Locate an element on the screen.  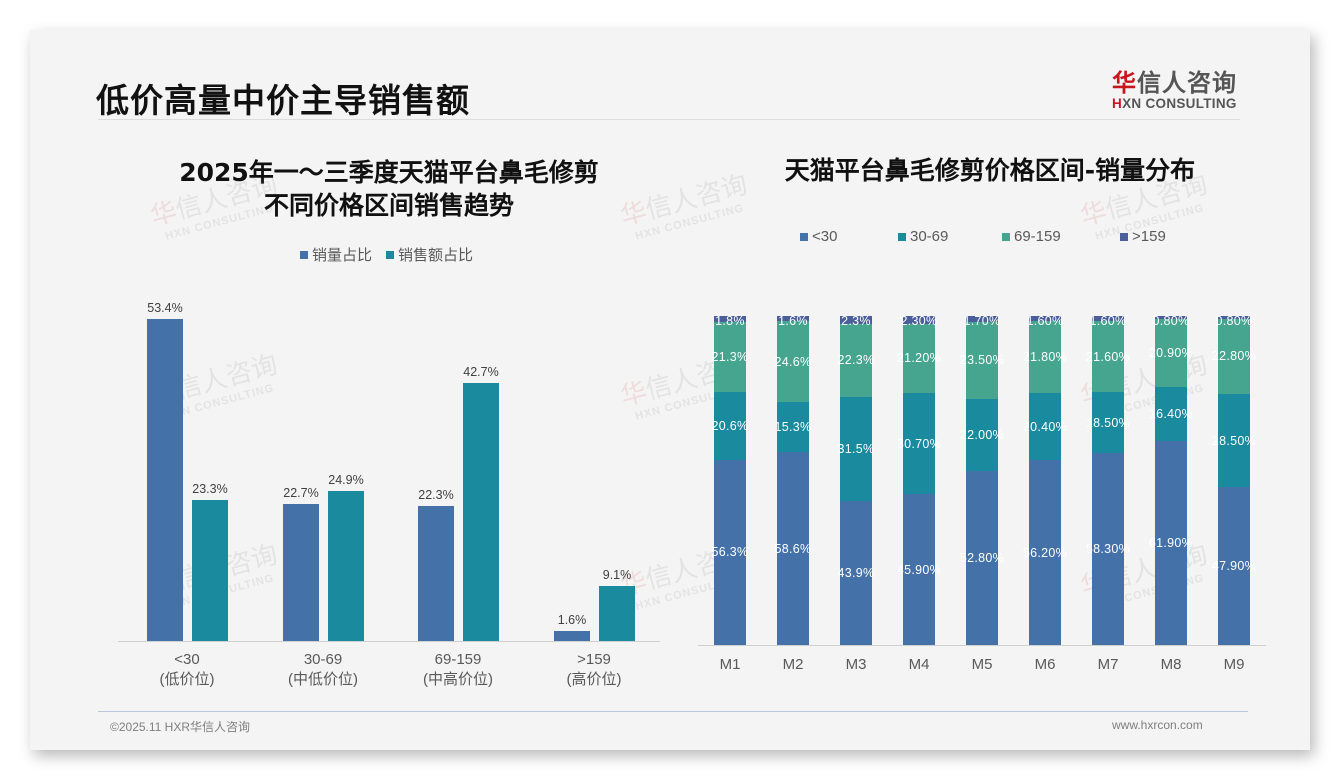
bar-segment: 56.3% is located at coordinates (730, 552).